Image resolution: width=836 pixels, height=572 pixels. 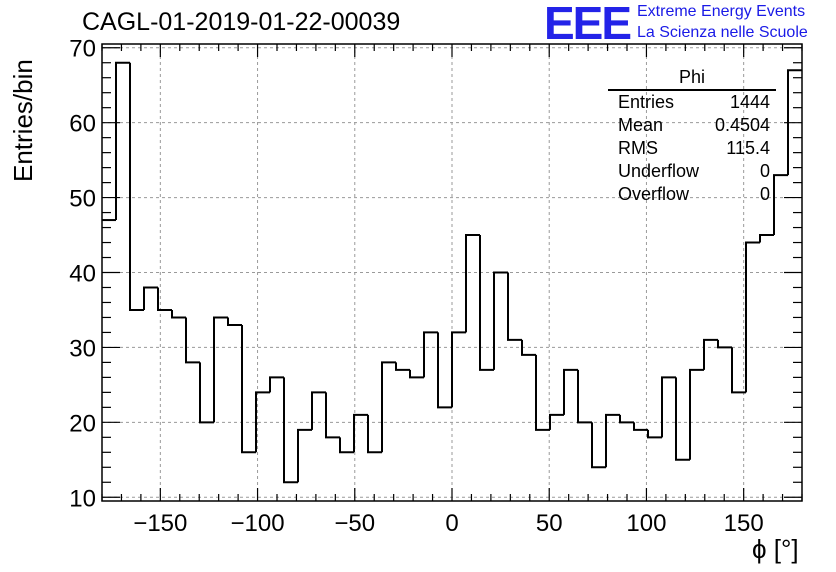 What do you see at coordinates (641, 125) in the screenshot?
I see `stats-label: Mean` at bounding box center [641, 125].